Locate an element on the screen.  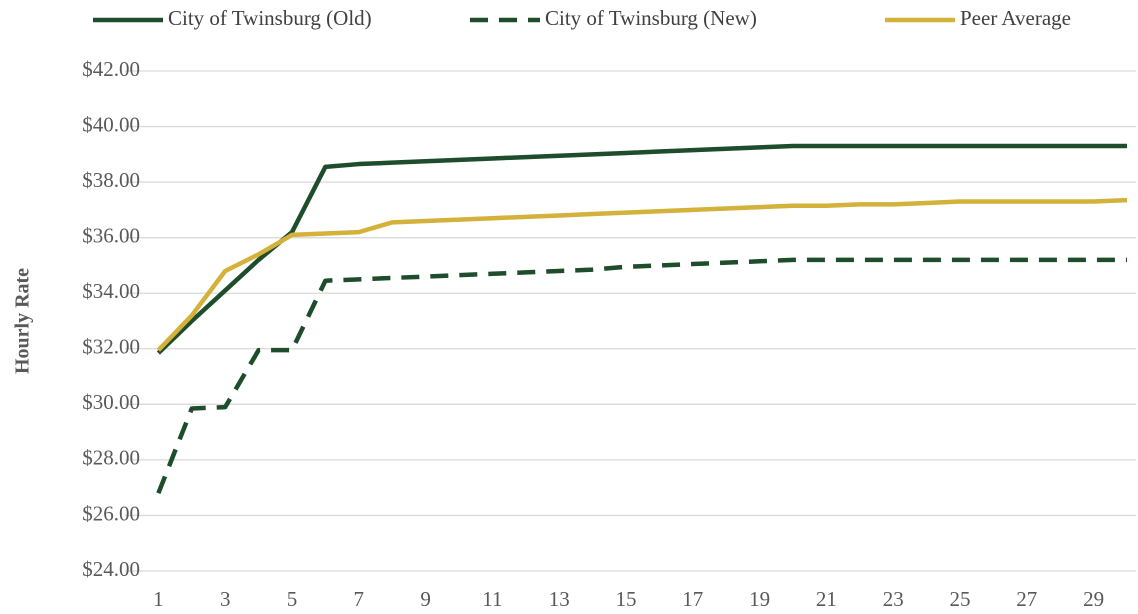
x-tick-label: 23 is located at coordinates (893, 599).